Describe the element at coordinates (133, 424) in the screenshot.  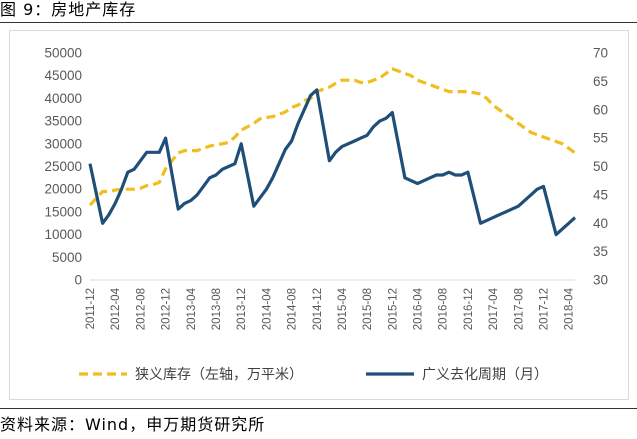
I see `source-note: 资料来源：Wind，申万期货研究所` at that location.